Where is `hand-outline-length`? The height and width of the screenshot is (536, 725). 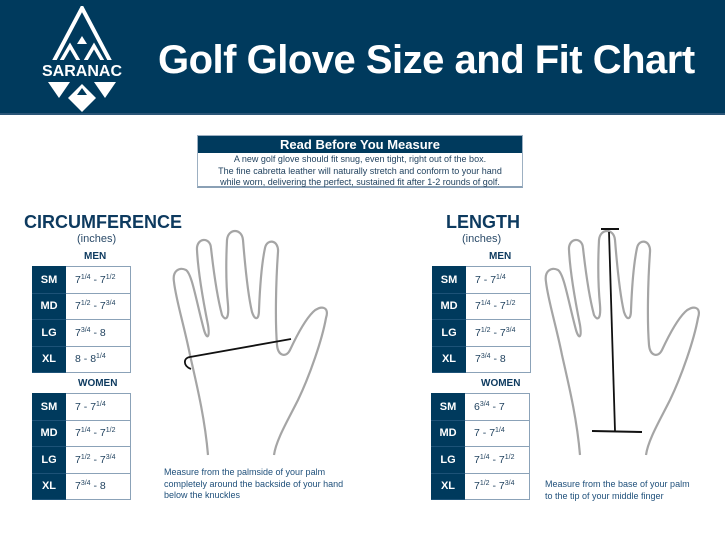 hand-outline-length is located at coordinates (622, 343).